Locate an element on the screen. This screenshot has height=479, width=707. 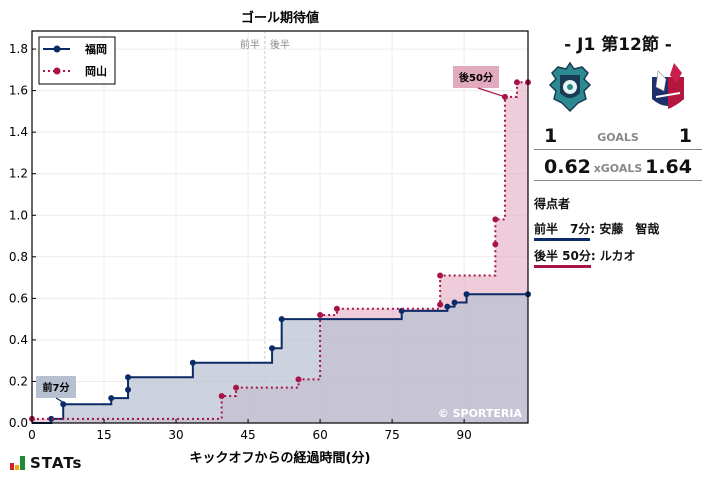
svg-text: 1.8 is located at coordinates (18, 49).